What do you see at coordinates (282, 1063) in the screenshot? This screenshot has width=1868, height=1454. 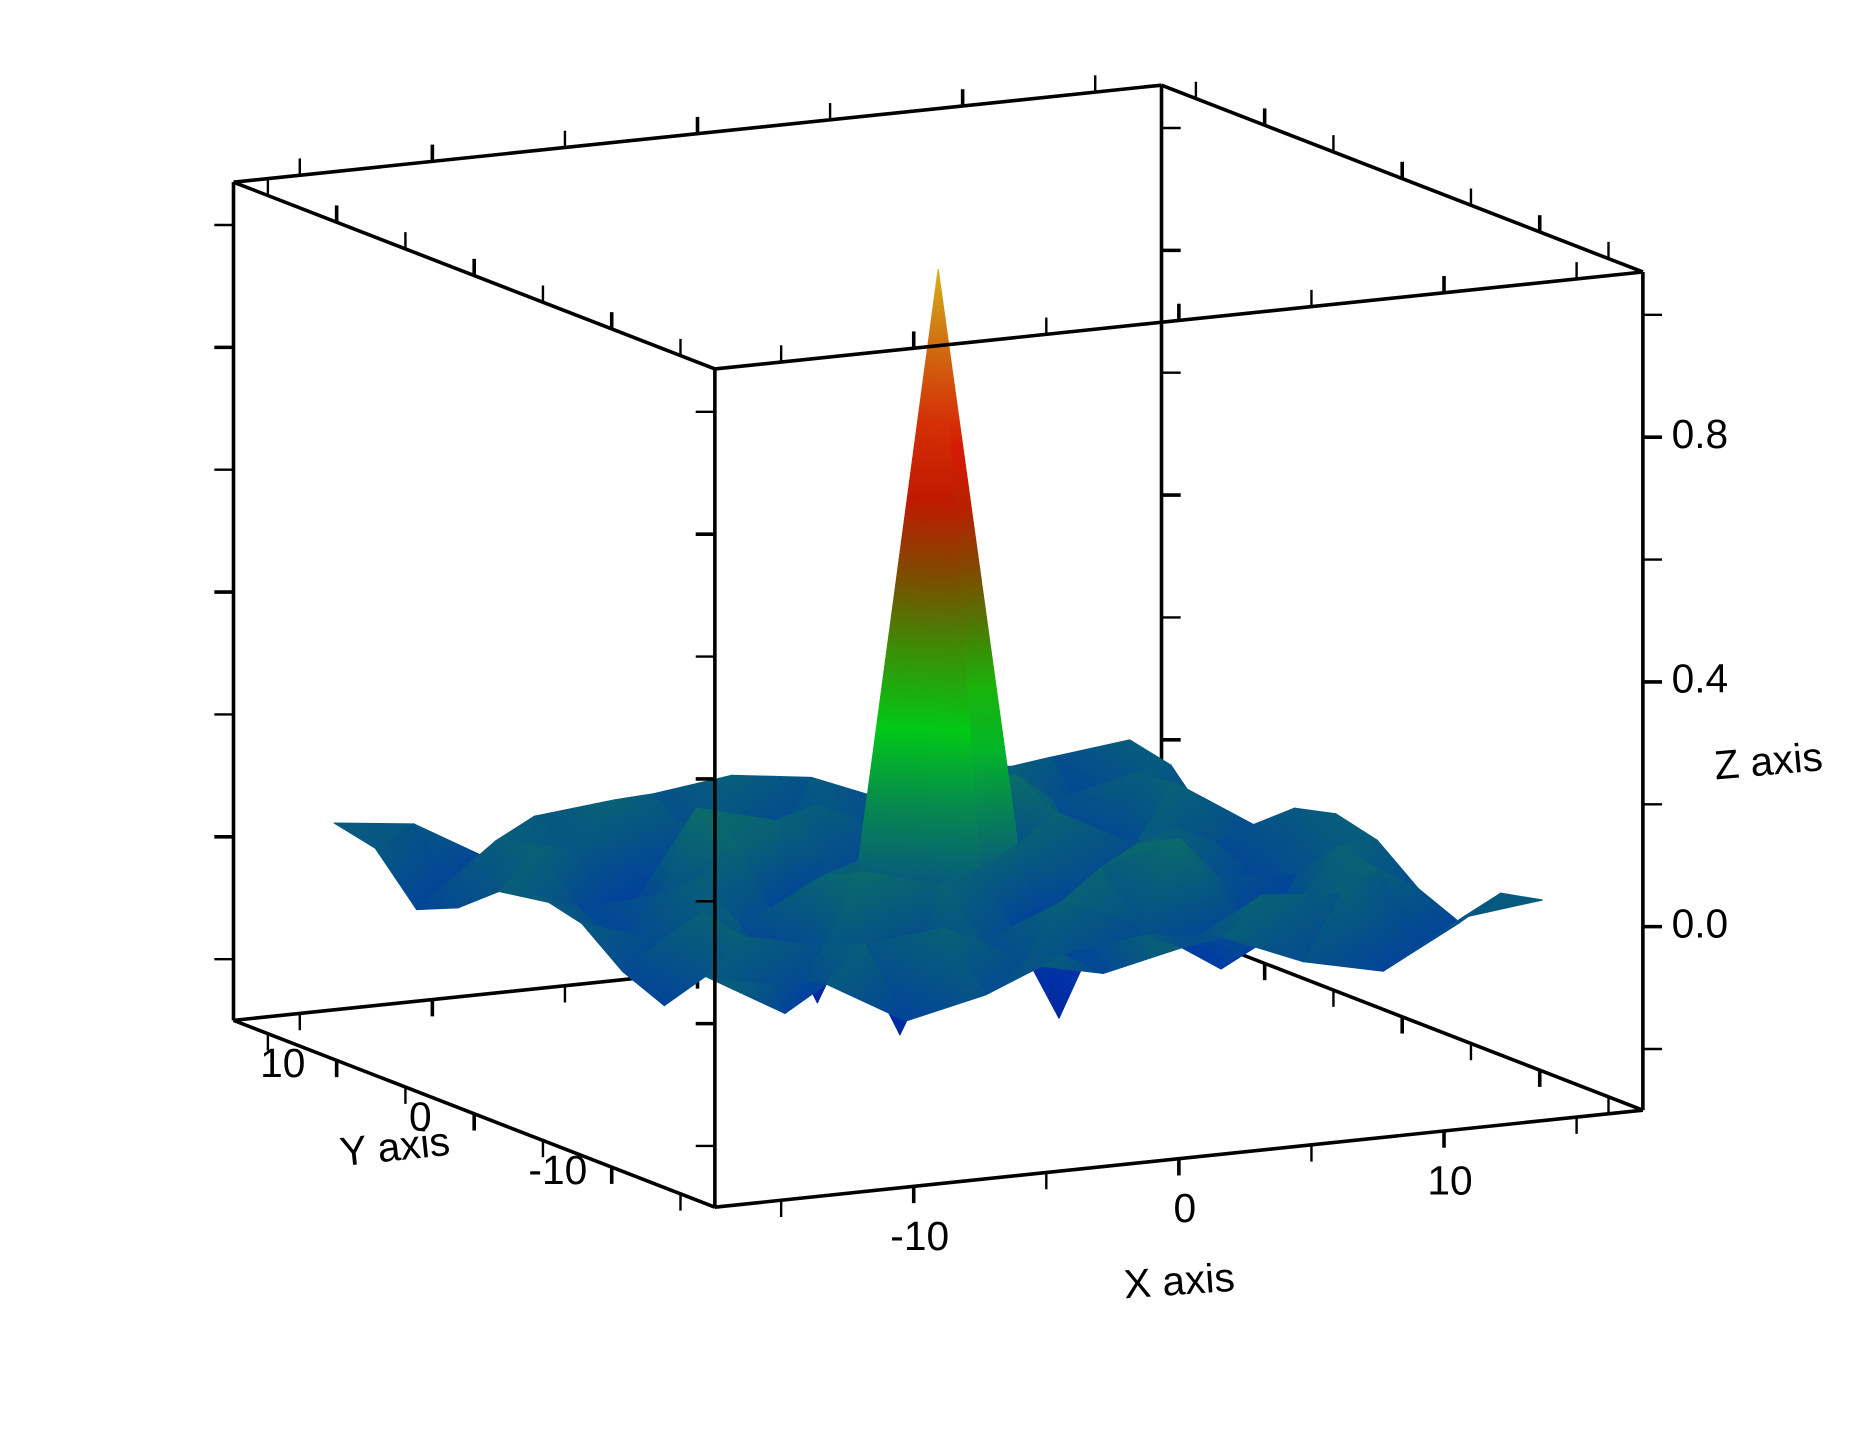 I see `y-tick-label: 10` at bounding box center [282, 1063].